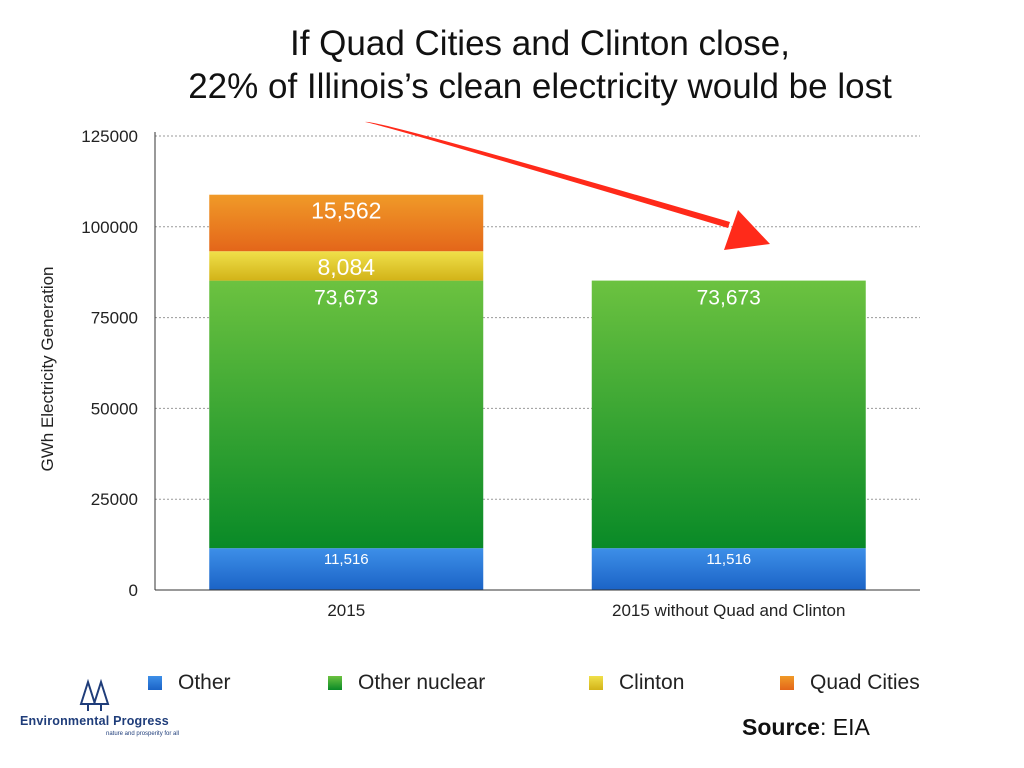 The height and width of the screenshot is (768, 1024). I want to click on y-tick-label: 25000, so click(114, 499).